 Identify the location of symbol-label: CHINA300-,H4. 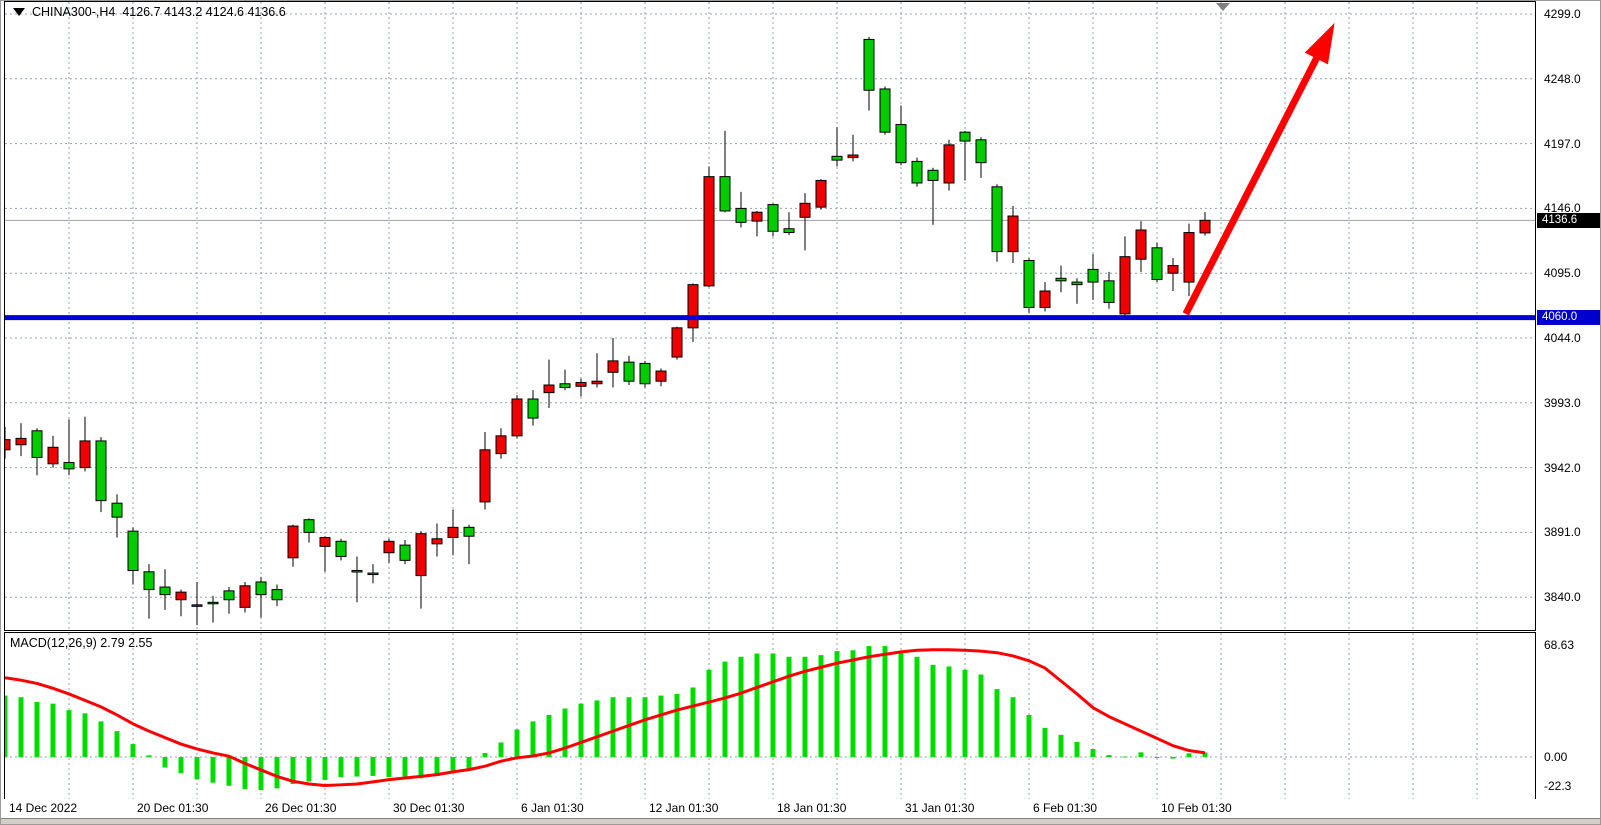
(74, 12).